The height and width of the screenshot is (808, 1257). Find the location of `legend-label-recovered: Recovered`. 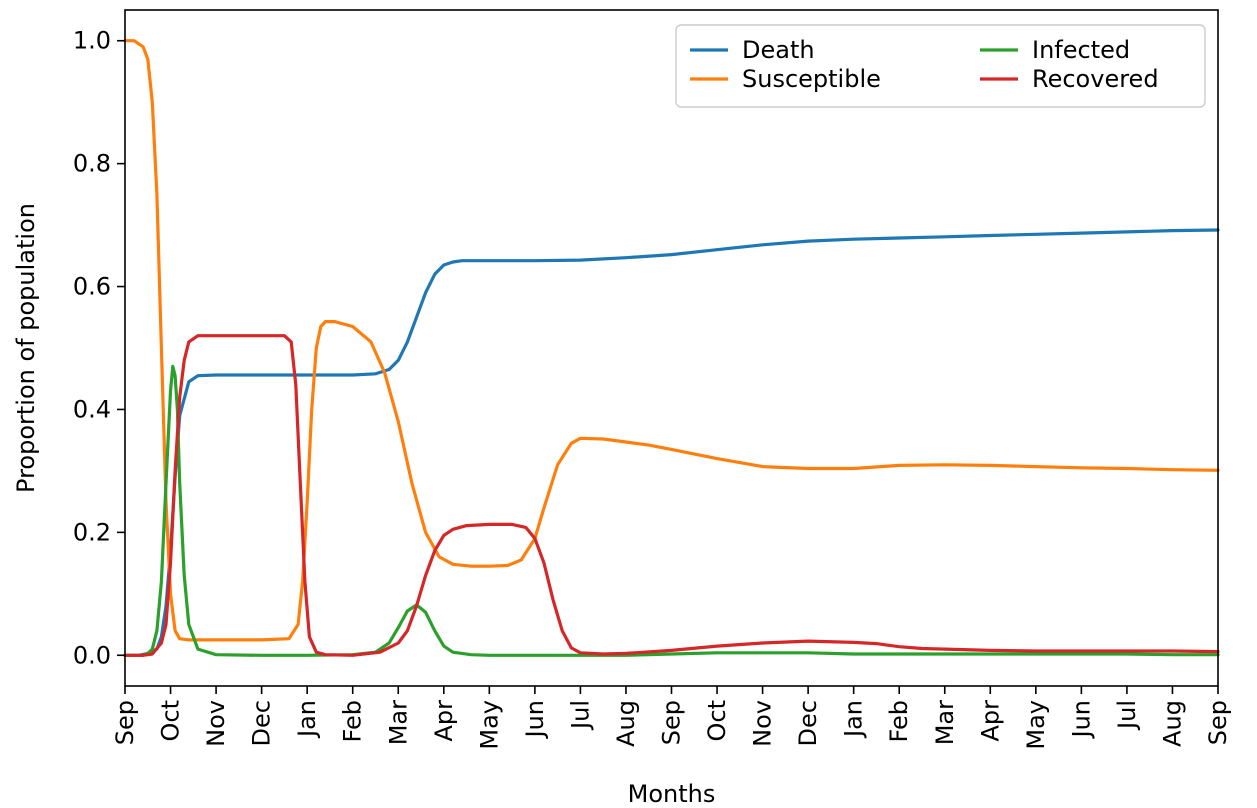

legend-label-recovered: Recovered is located at coordinates (1095, 79).